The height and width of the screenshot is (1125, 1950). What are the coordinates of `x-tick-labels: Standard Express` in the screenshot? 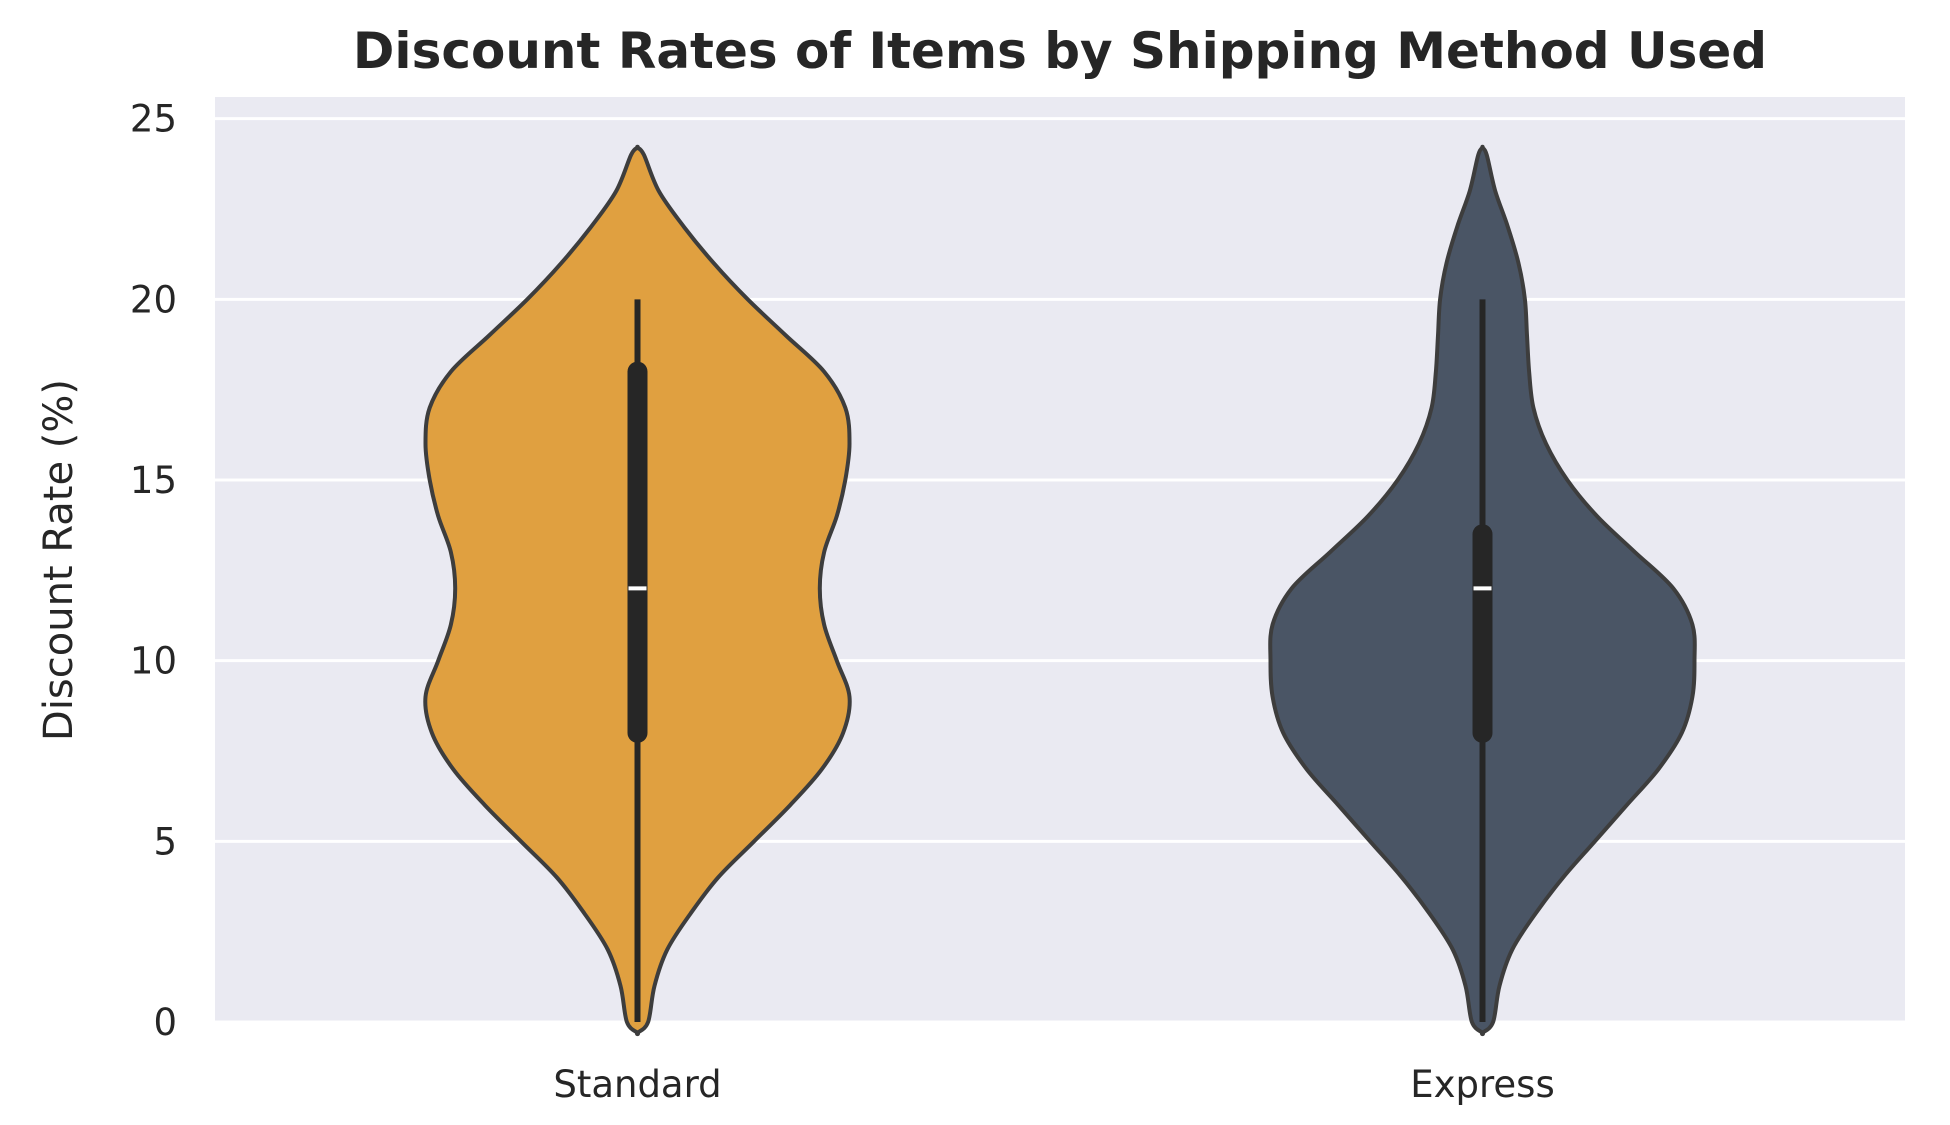 It's located at (1053, 1084).